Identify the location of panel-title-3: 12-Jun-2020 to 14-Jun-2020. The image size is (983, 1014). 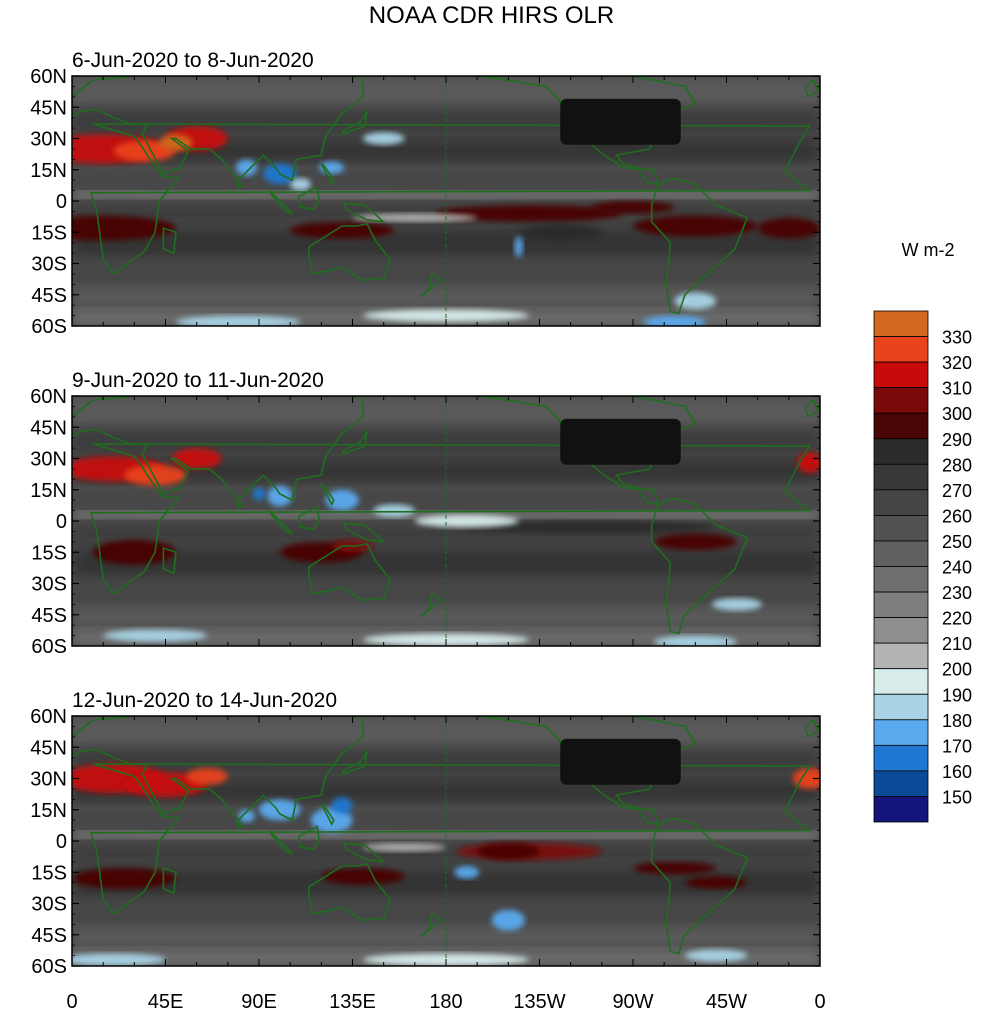
(204, 700).